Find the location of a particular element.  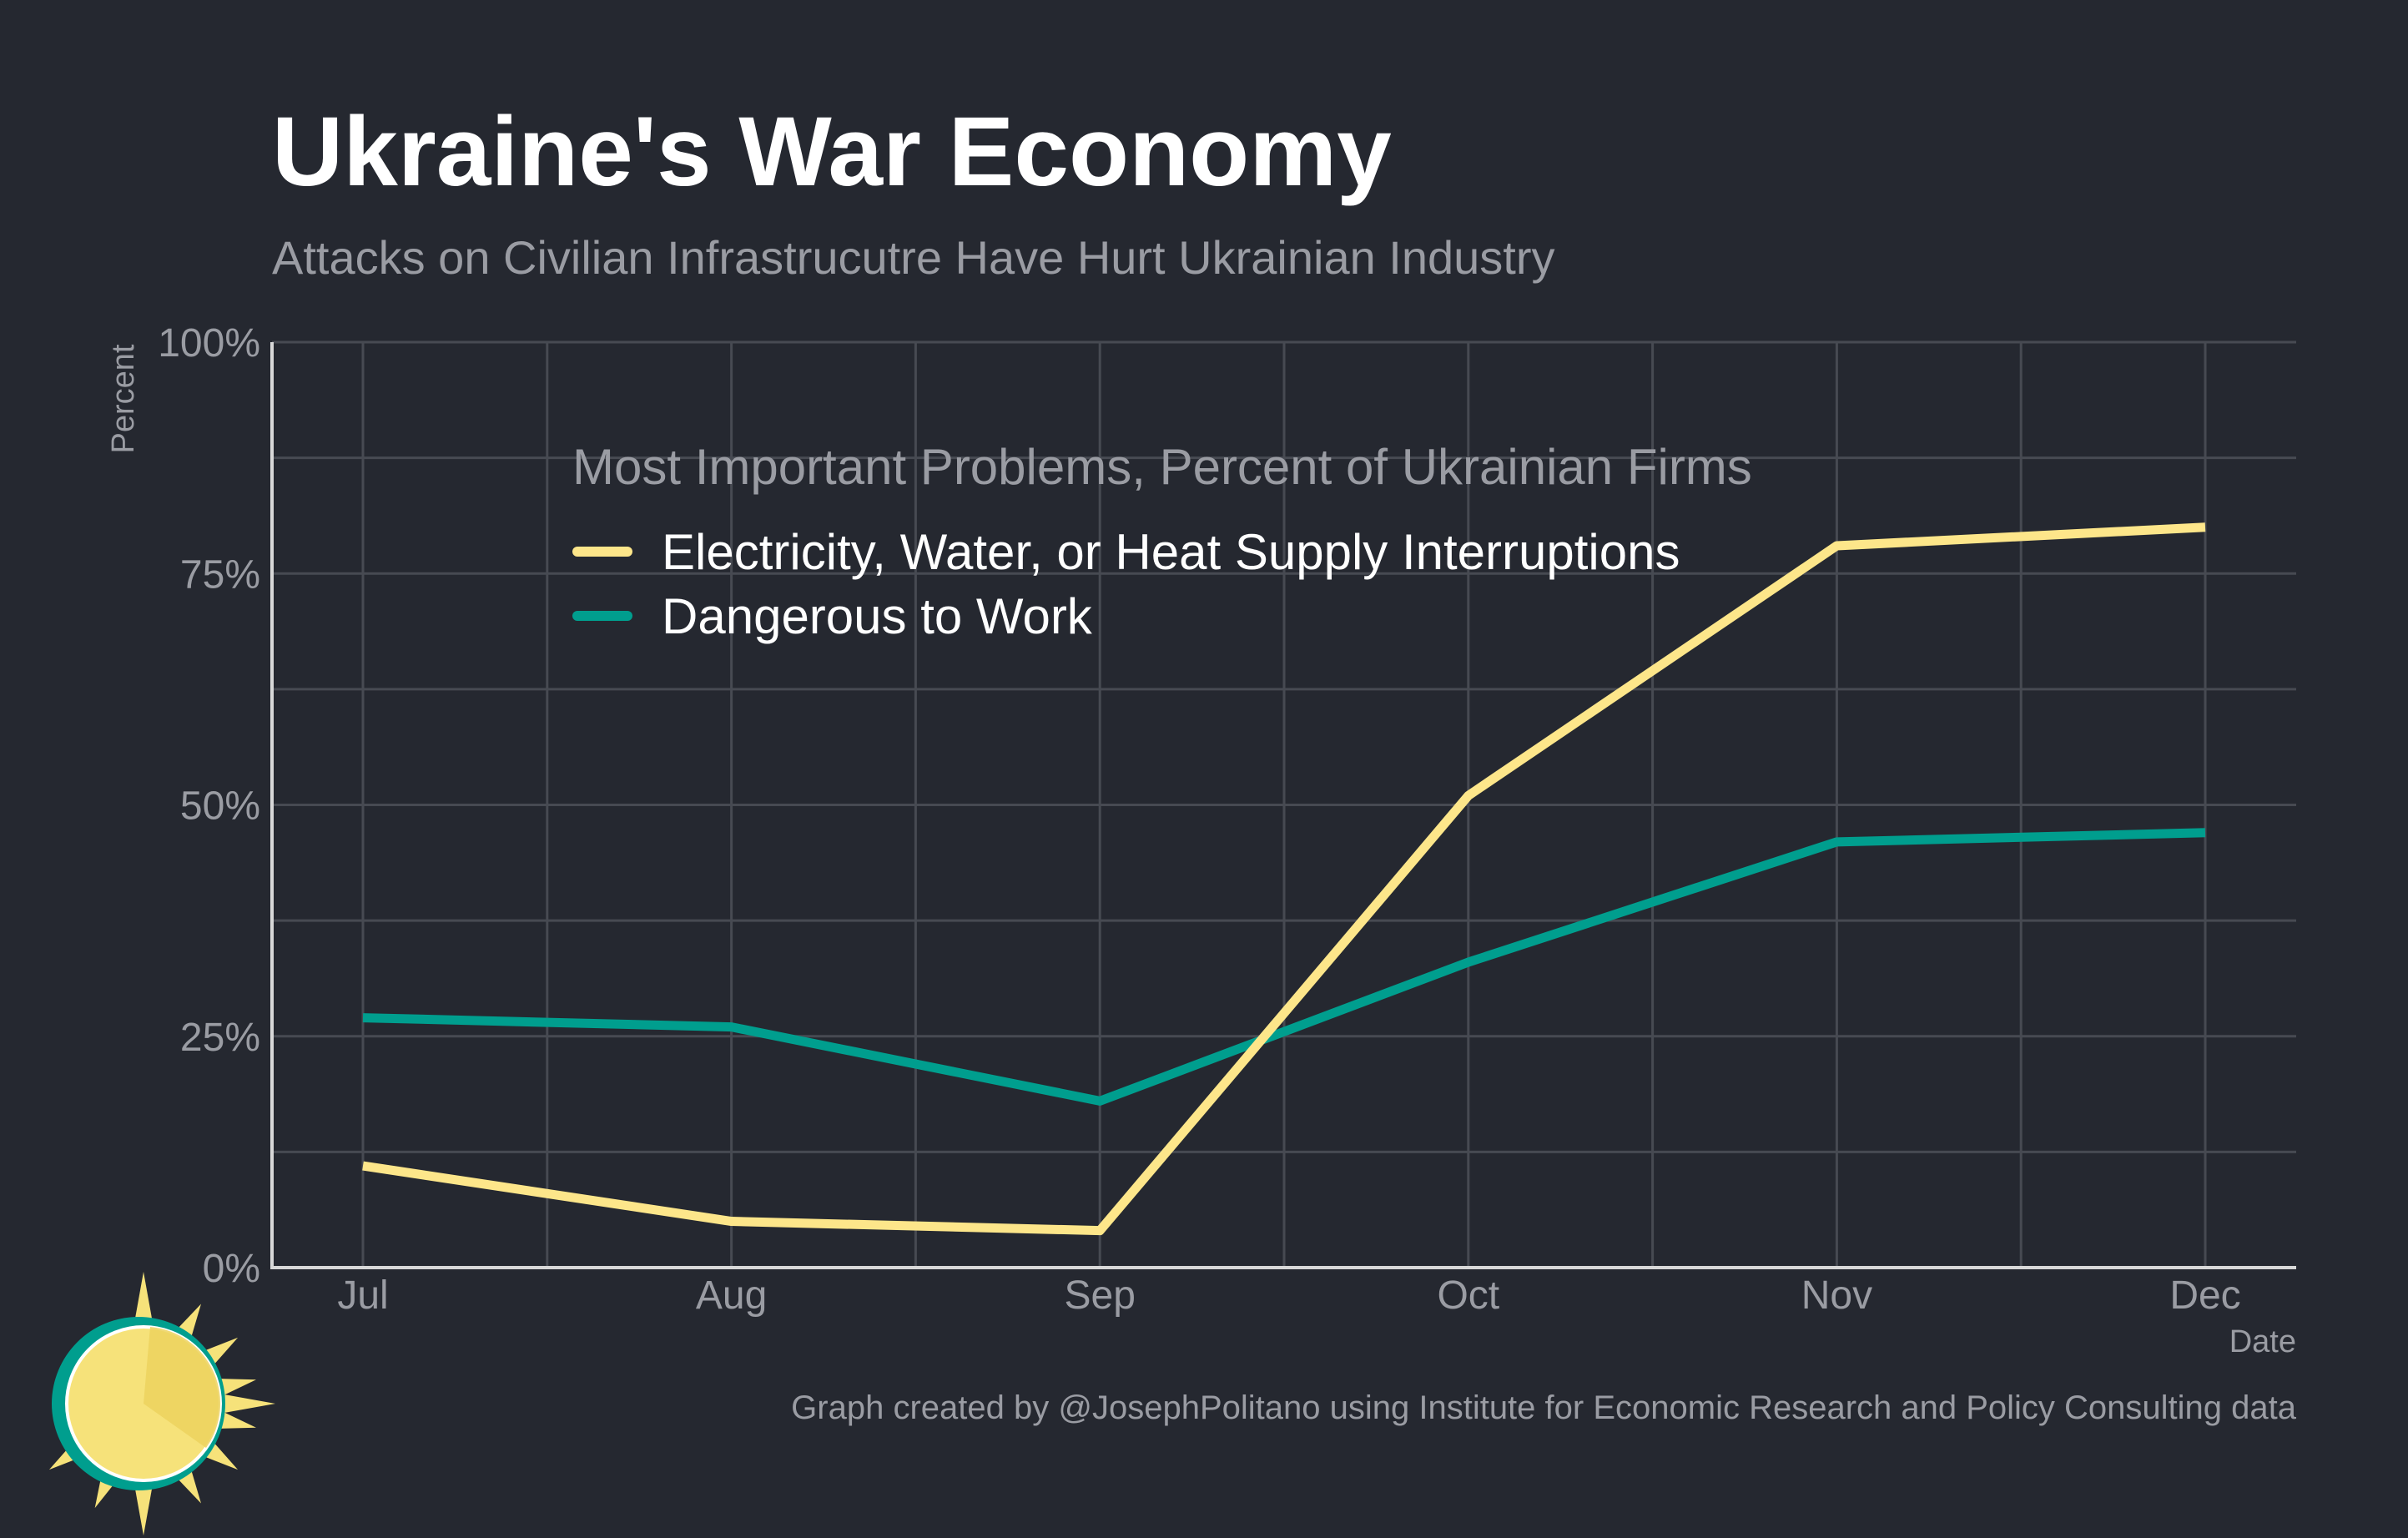

x-tick-label: Dec is located at coordinates (2204, 1295).